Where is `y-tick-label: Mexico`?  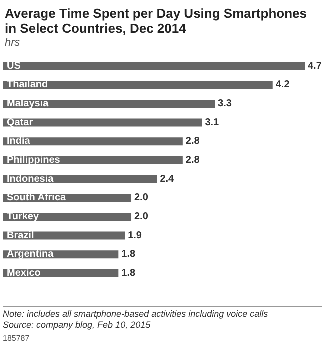
y-tick-label: Mexico is located at coordinates (24, 273).